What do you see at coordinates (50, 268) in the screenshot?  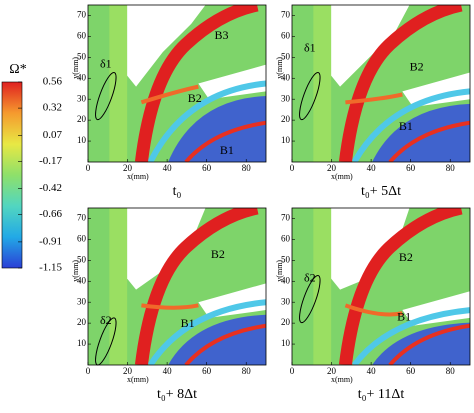 I see `colorbar-tick-label: -1.15` at bounding box center [50, 268].